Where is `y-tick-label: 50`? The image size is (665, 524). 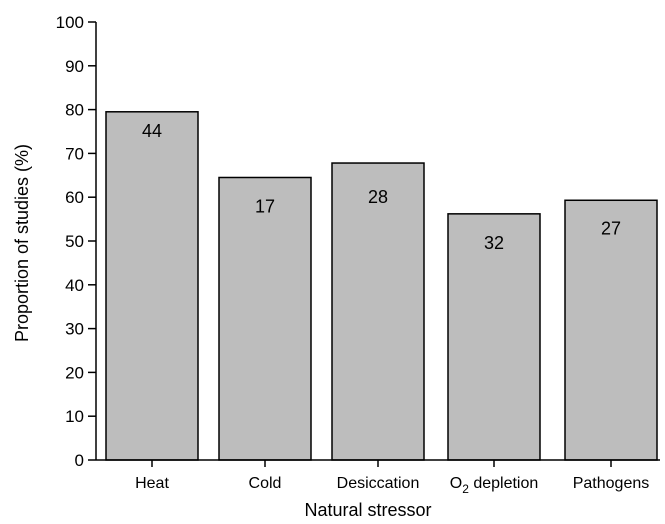
y-tick-label: 50 is located at coordinates (74, 241).